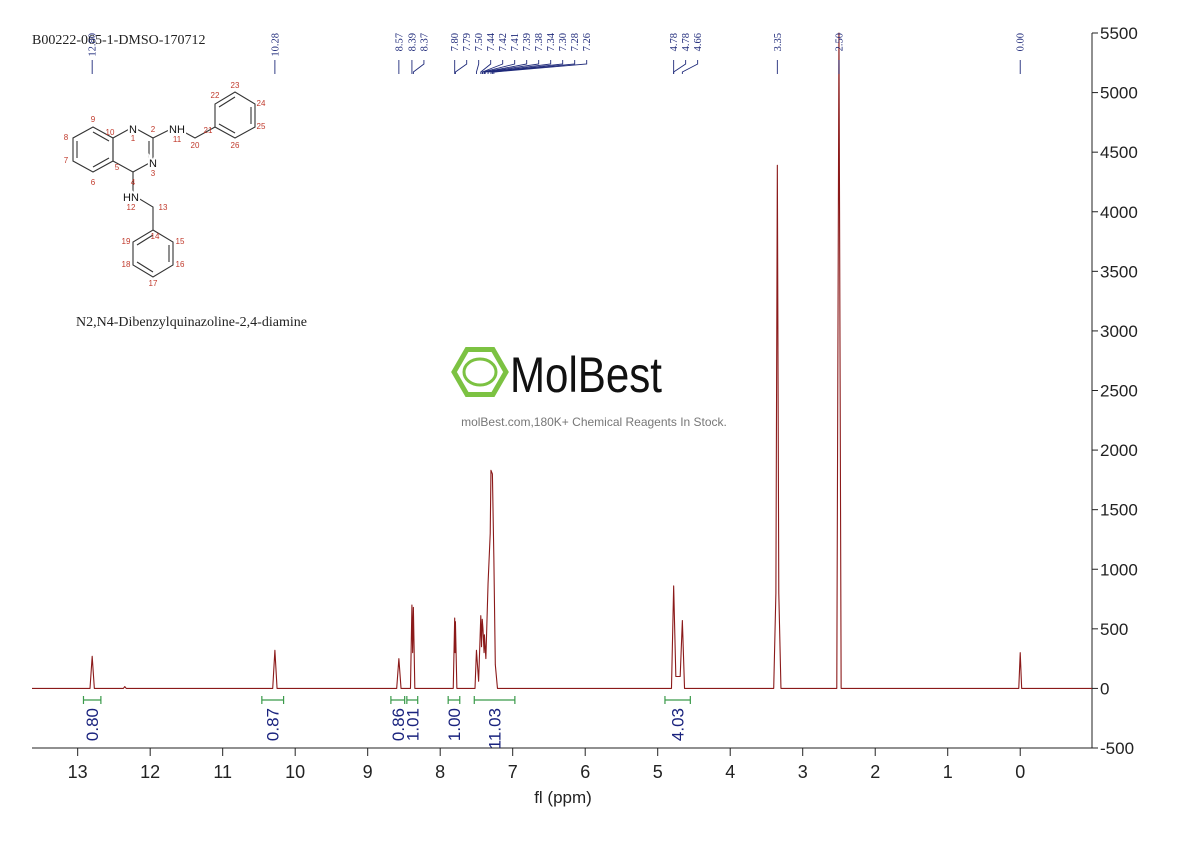 The image size is (1190, 841). I want to click on atom-number: 2, so click(153, 129).